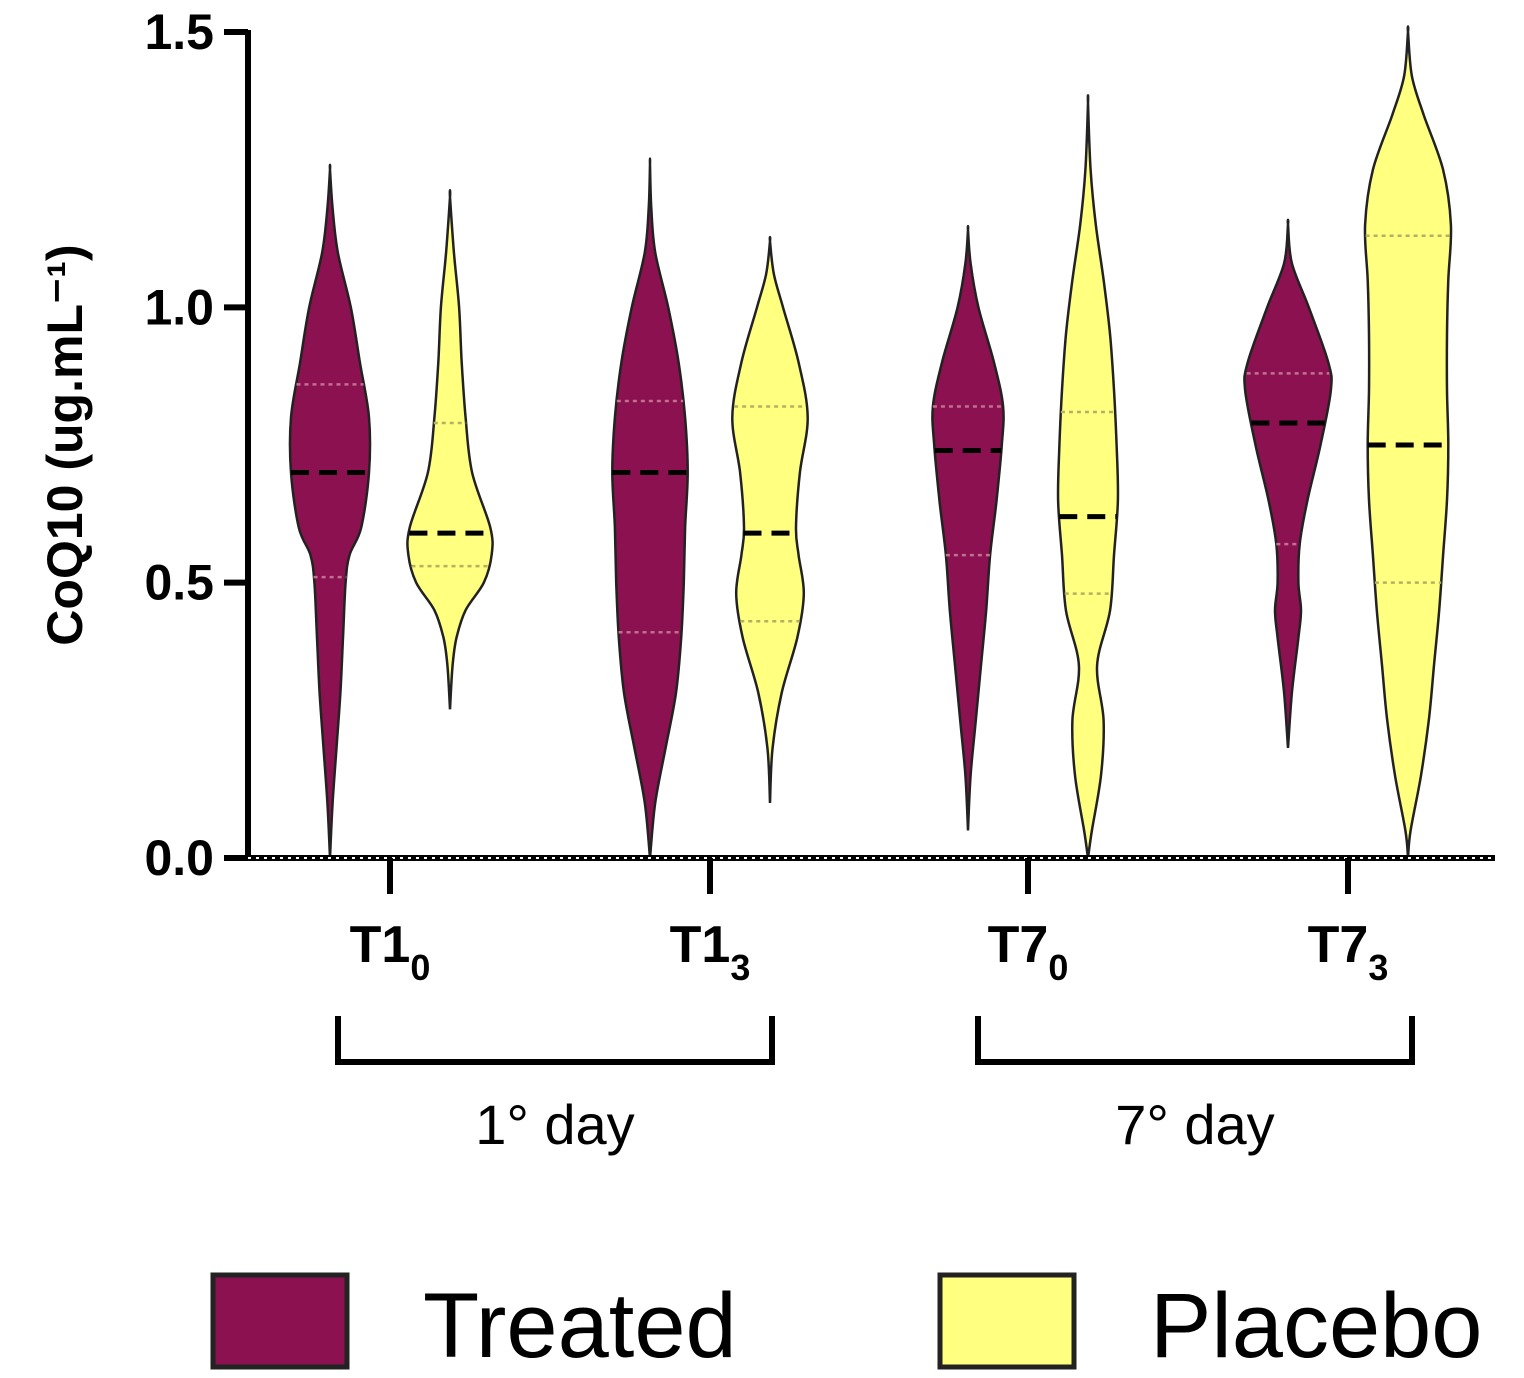  Describe the element at coordinates (554, 1124) in the screenshot. I see `group-label-1: 1° day` at that location.